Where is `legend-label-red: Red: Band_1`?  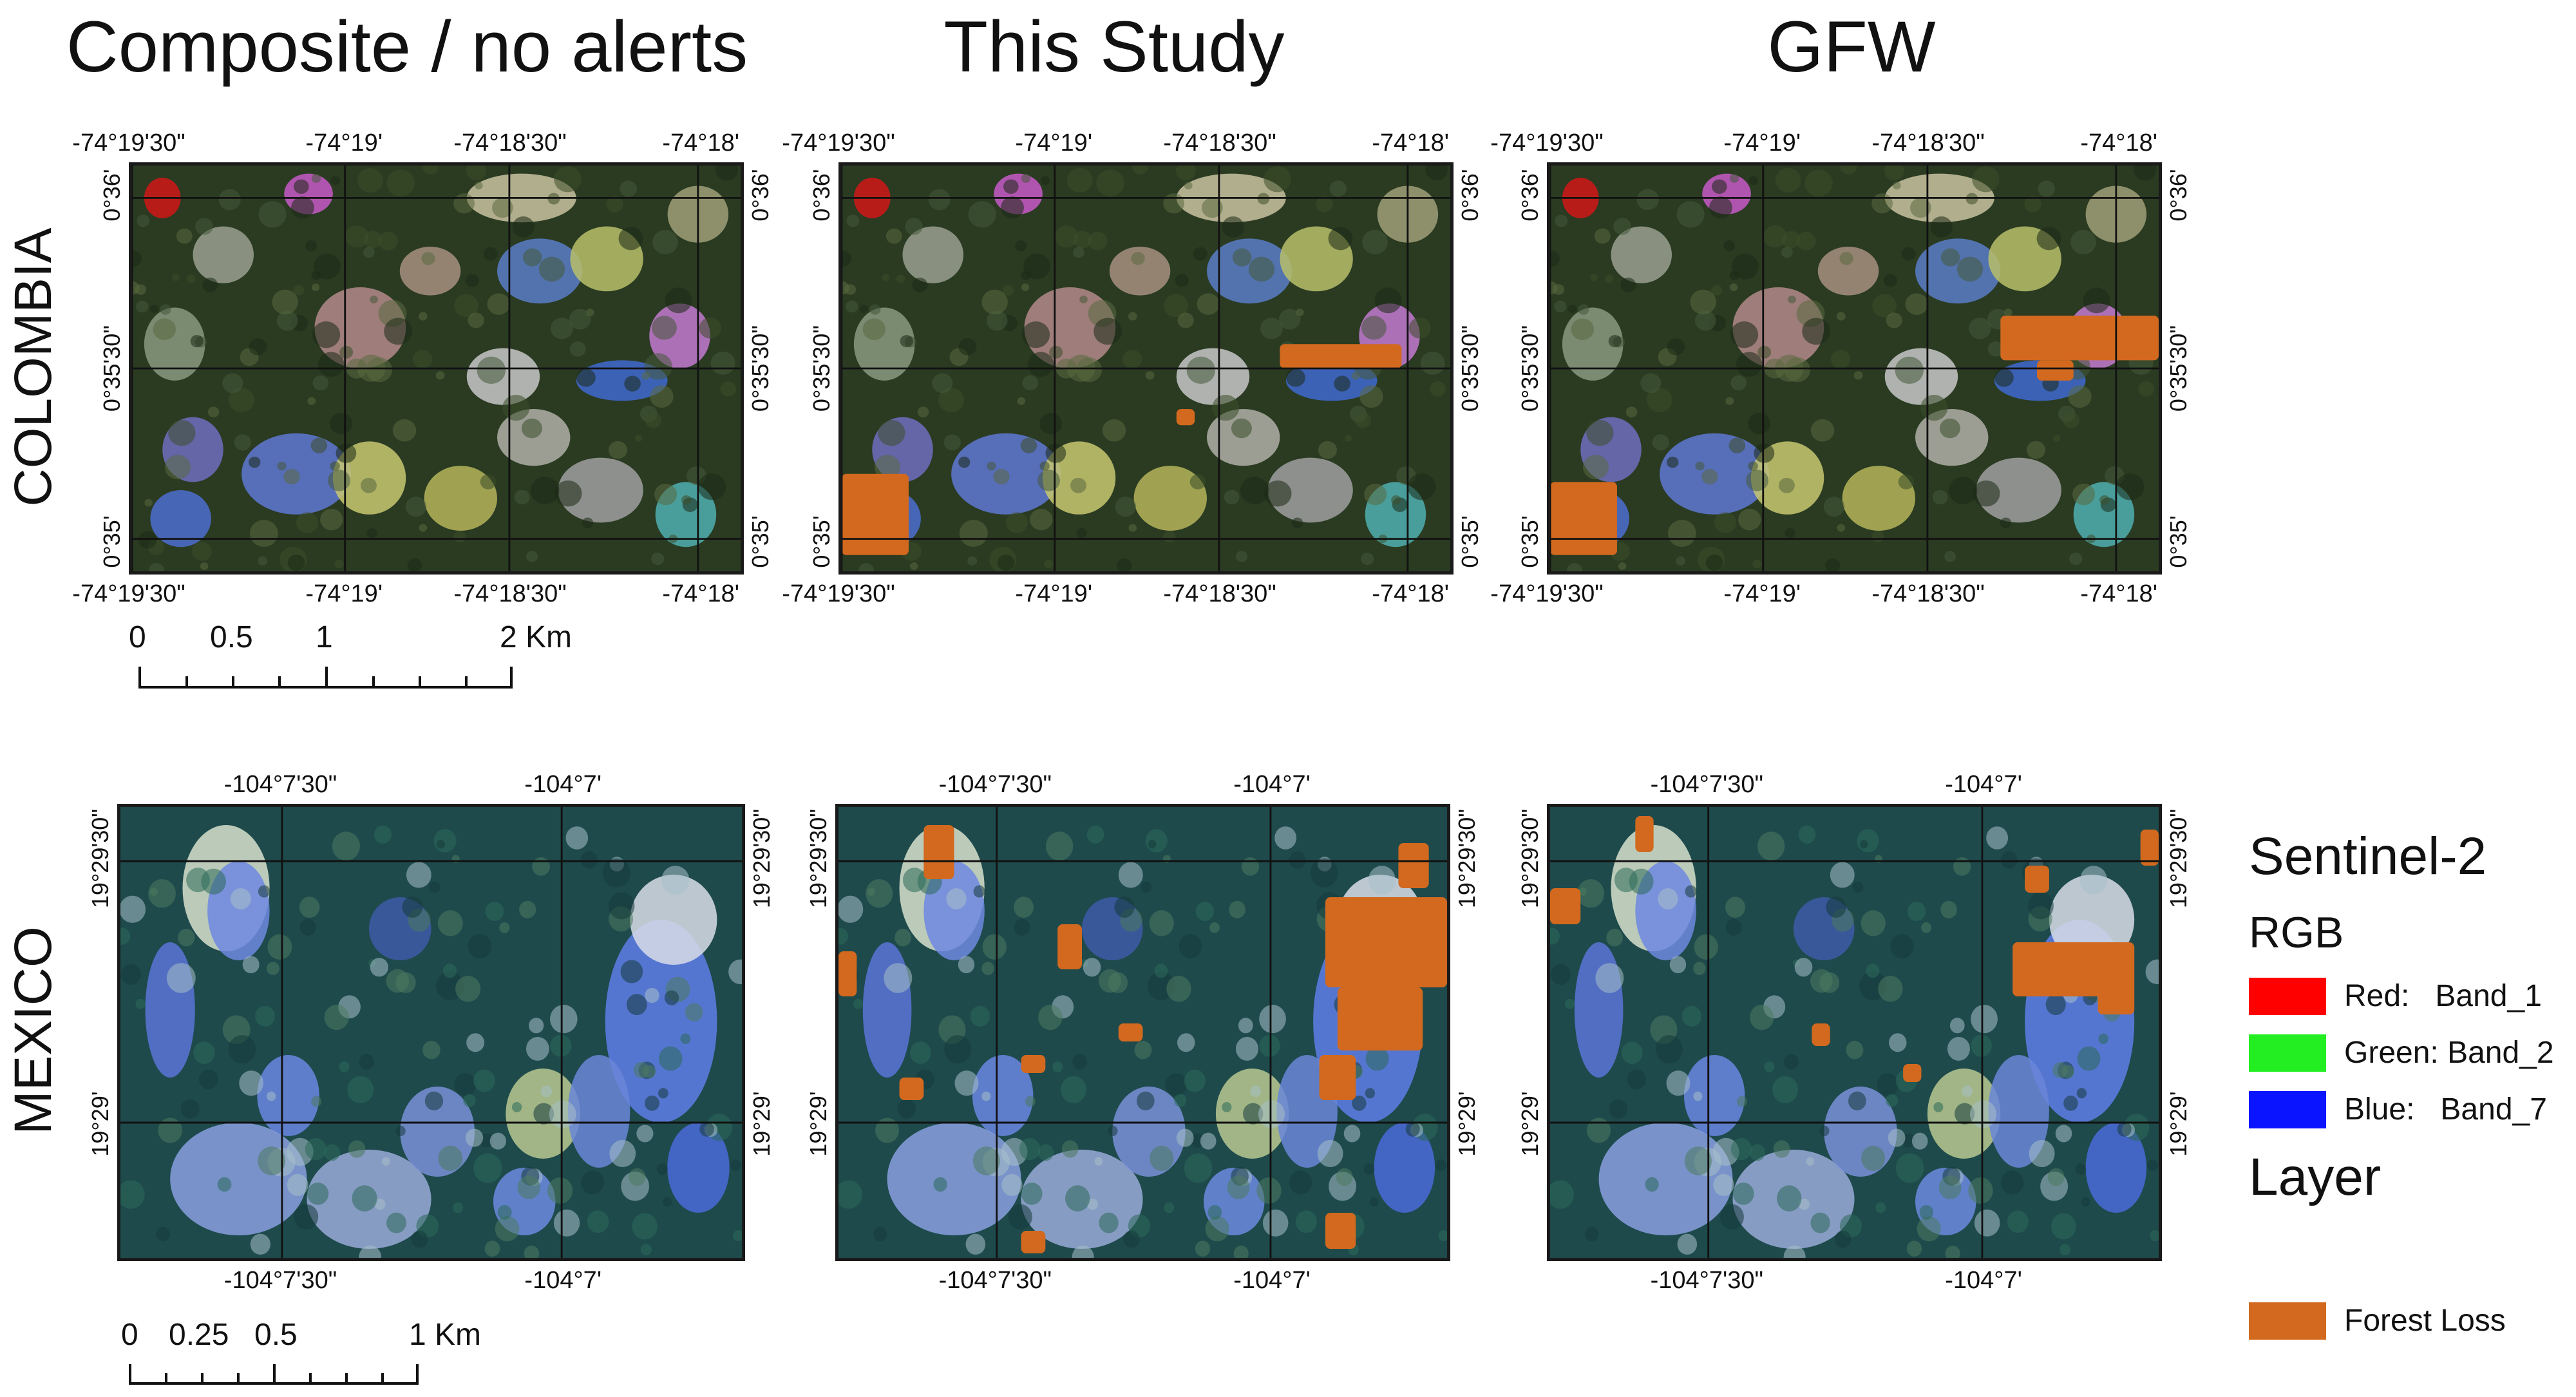
legend-label-red: Red: Band_1 is located at coordinates (2443, 996).